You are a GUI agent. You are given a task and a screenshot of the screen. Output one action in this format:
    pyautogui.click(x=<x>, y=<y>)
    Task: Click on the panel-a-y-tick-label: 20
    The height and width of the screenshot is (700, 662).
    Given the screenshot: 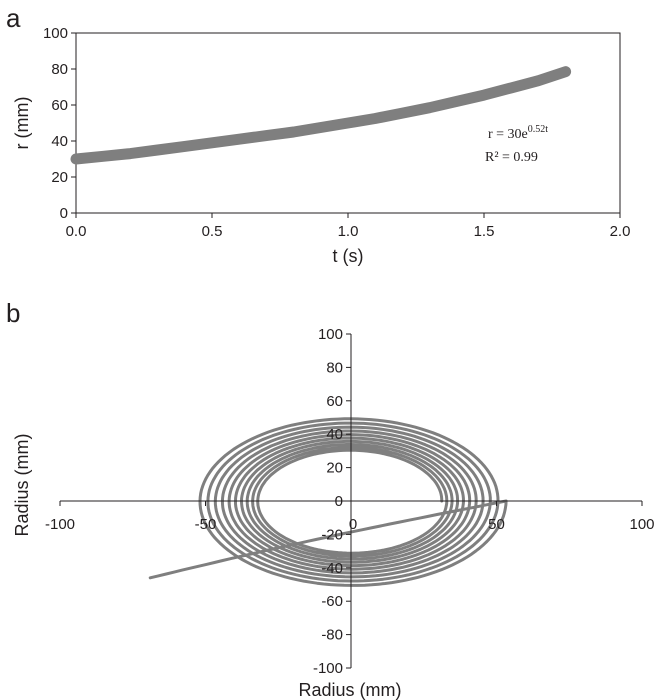 What is the action you would take?
    pyautogui.click(x=59, y=177)
    